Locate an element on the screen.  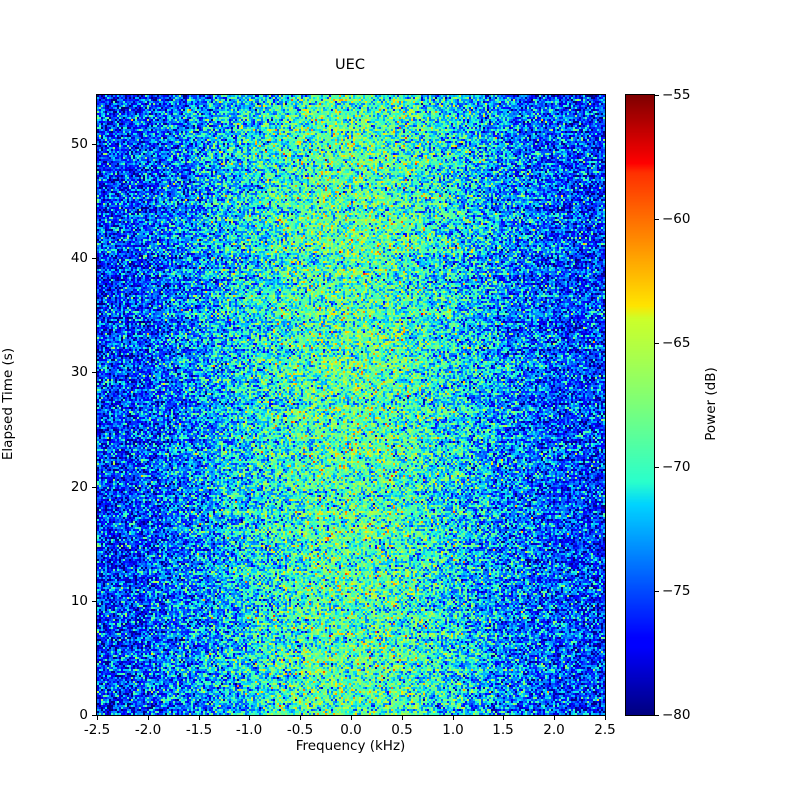
x-tick-label: 2.5 is located at coordinates (605, 730).